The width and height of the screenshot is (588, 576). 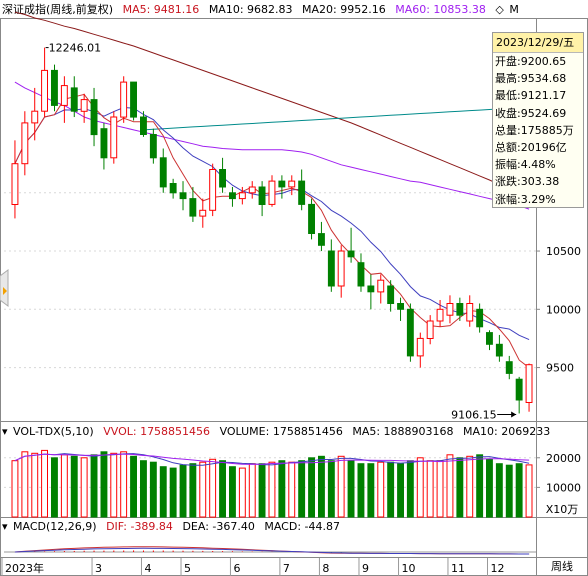 I want to click on volume-ma10-line, so click(x=272, y=459).